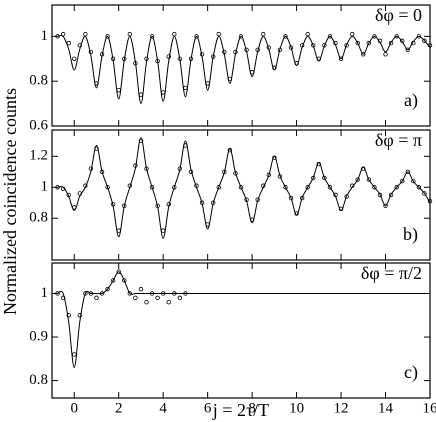 The width and height of the screenshot is (436, 422). Describe the element at coordinates (398, 140) in the screenshot. I see `panel-phase-label: δφ = π` at that location.